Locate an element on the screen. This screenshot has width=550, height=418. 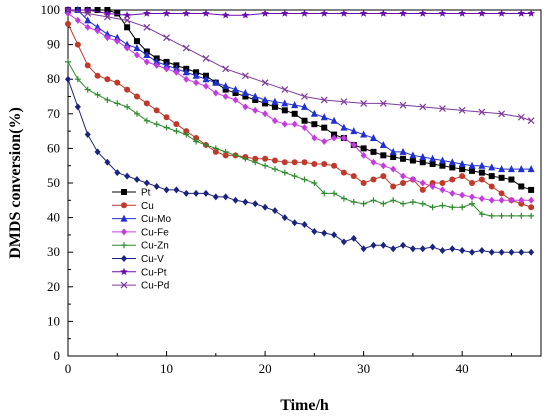
legend-label: Cu-Fe is located at coordinates (155, 232).